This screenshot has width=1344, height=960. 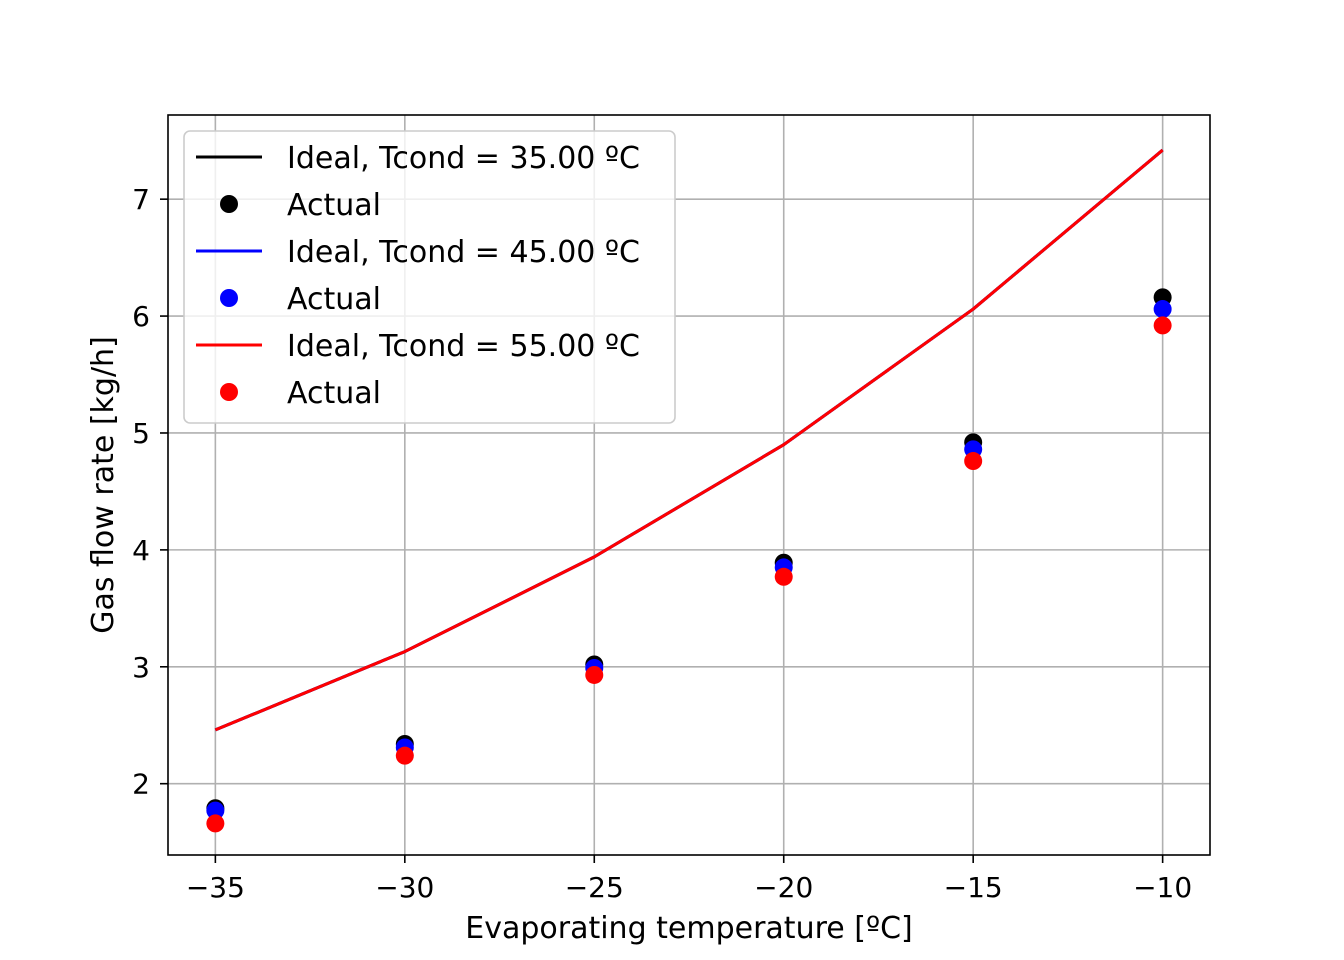 What do you see at coordinates (973, 887) in the screenshot?
I see `x-tick-label: −15` at bounding box center [973, 887].